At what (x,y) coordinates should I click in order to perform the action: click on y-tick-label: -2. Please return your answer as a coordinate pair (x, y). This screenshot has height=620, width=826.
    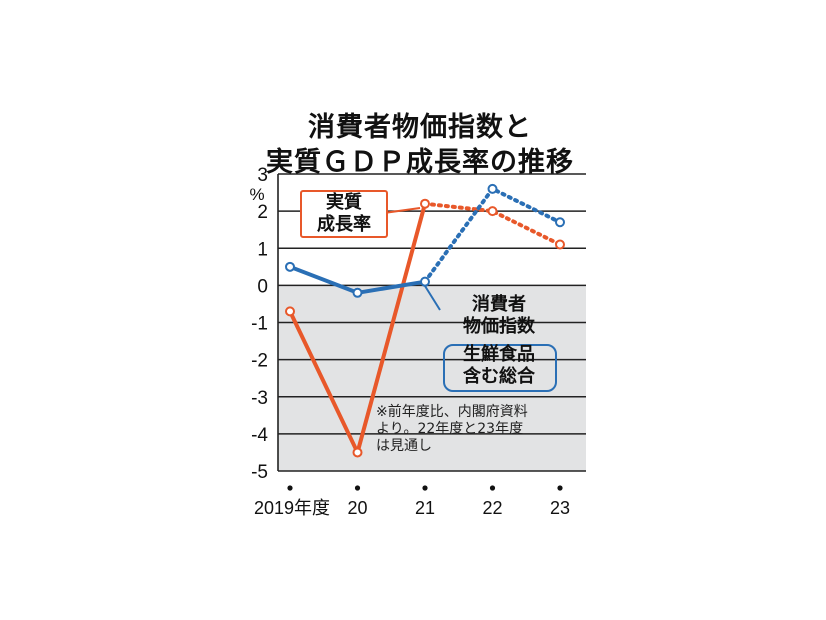
    Looking at the image, I should click on (259, 361).